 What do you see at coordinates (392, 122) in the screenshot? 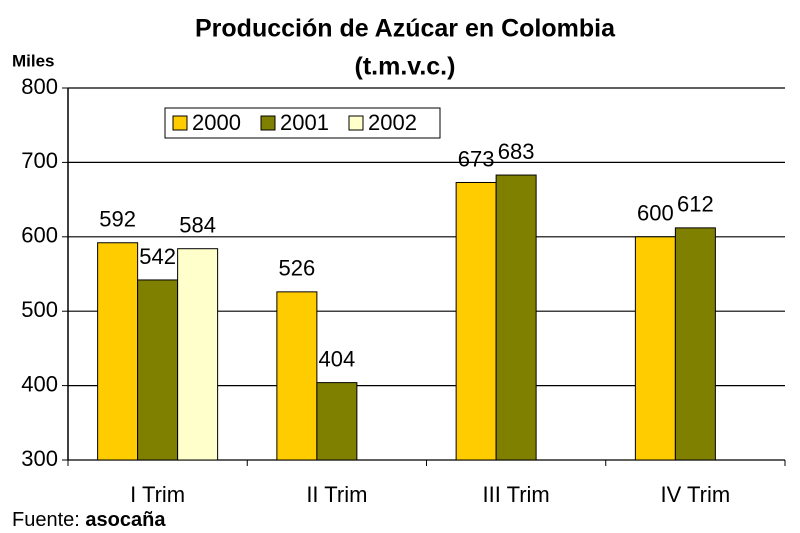
I see `legend-label: 2002` at bounding box center [392, 122].